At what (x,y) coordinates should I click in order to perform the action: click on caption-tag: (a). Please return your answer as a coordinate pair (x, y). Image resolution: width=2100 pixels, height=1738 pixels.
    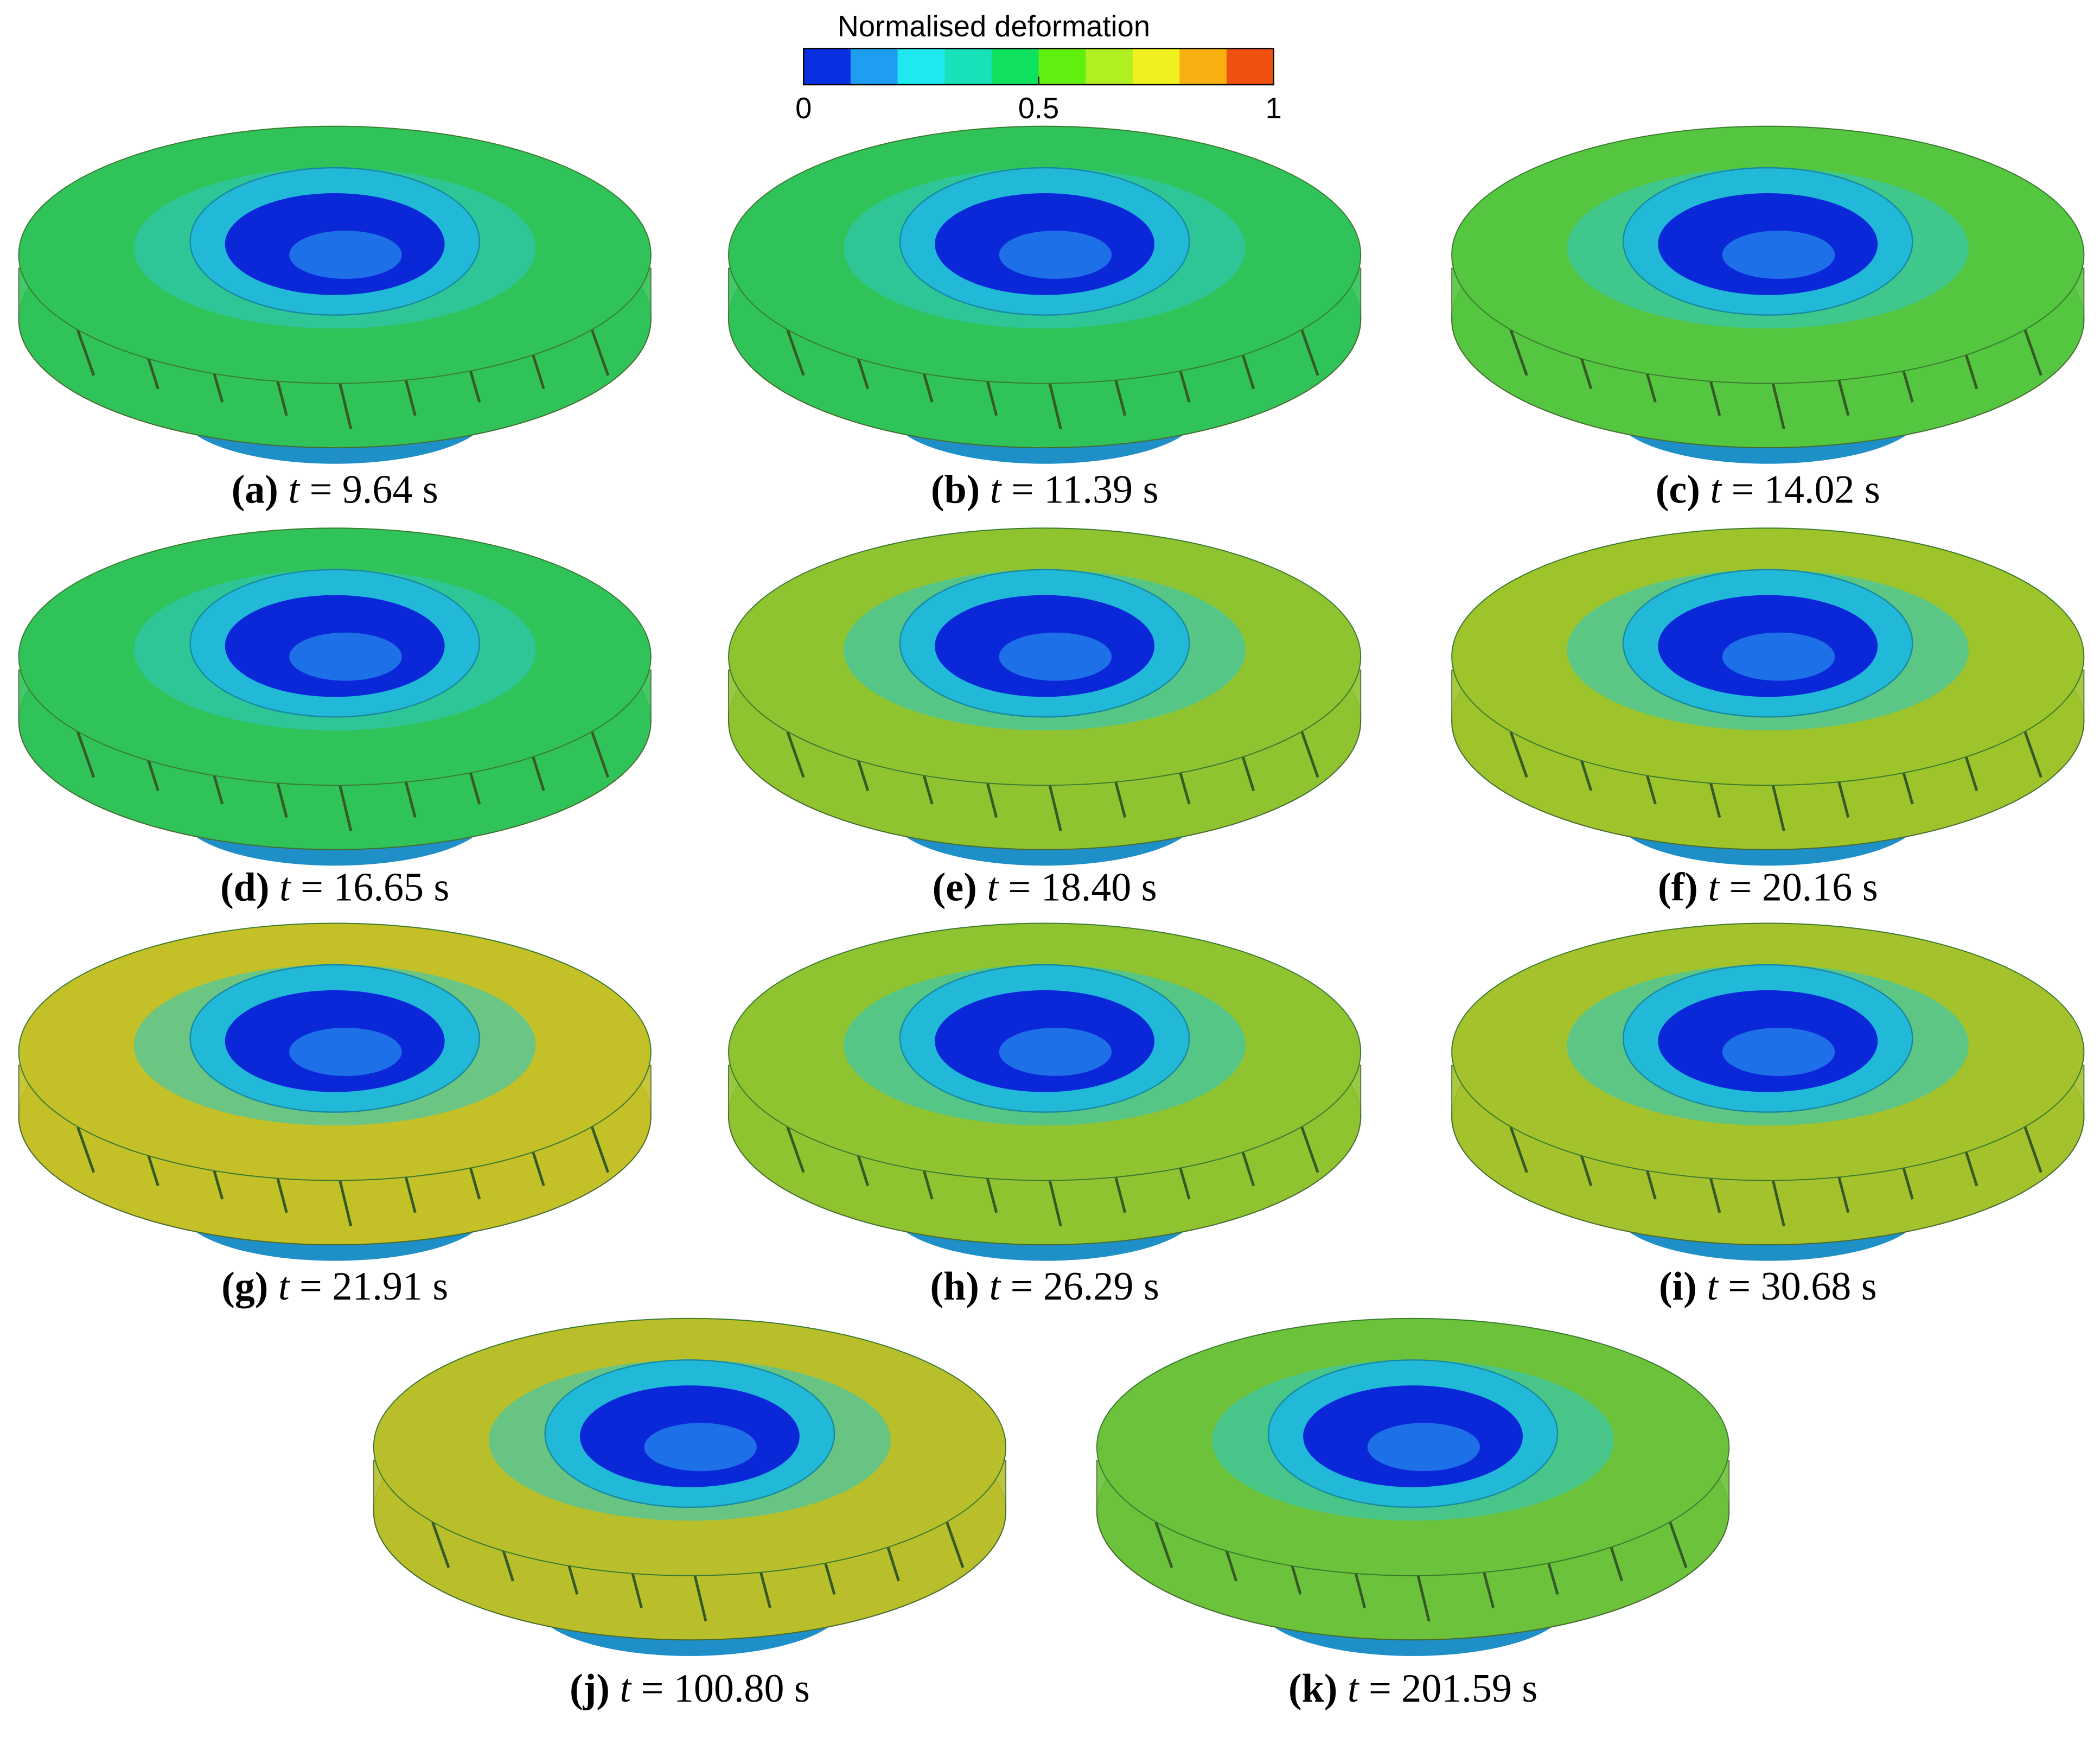
    Looking at the image, I should click on (255, 489).